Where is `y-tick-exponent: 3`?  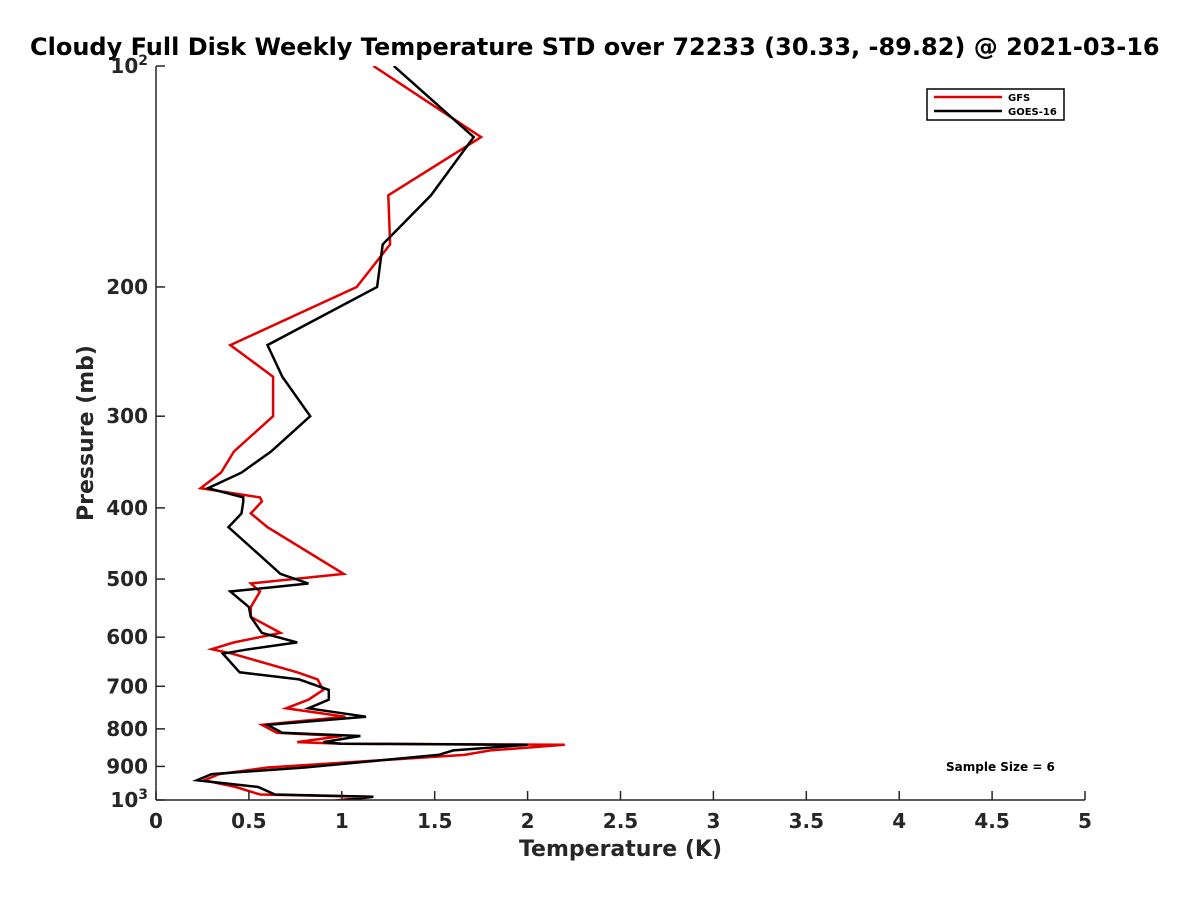 y-tick-exponent: 3 is located at coordinates (143, 795).